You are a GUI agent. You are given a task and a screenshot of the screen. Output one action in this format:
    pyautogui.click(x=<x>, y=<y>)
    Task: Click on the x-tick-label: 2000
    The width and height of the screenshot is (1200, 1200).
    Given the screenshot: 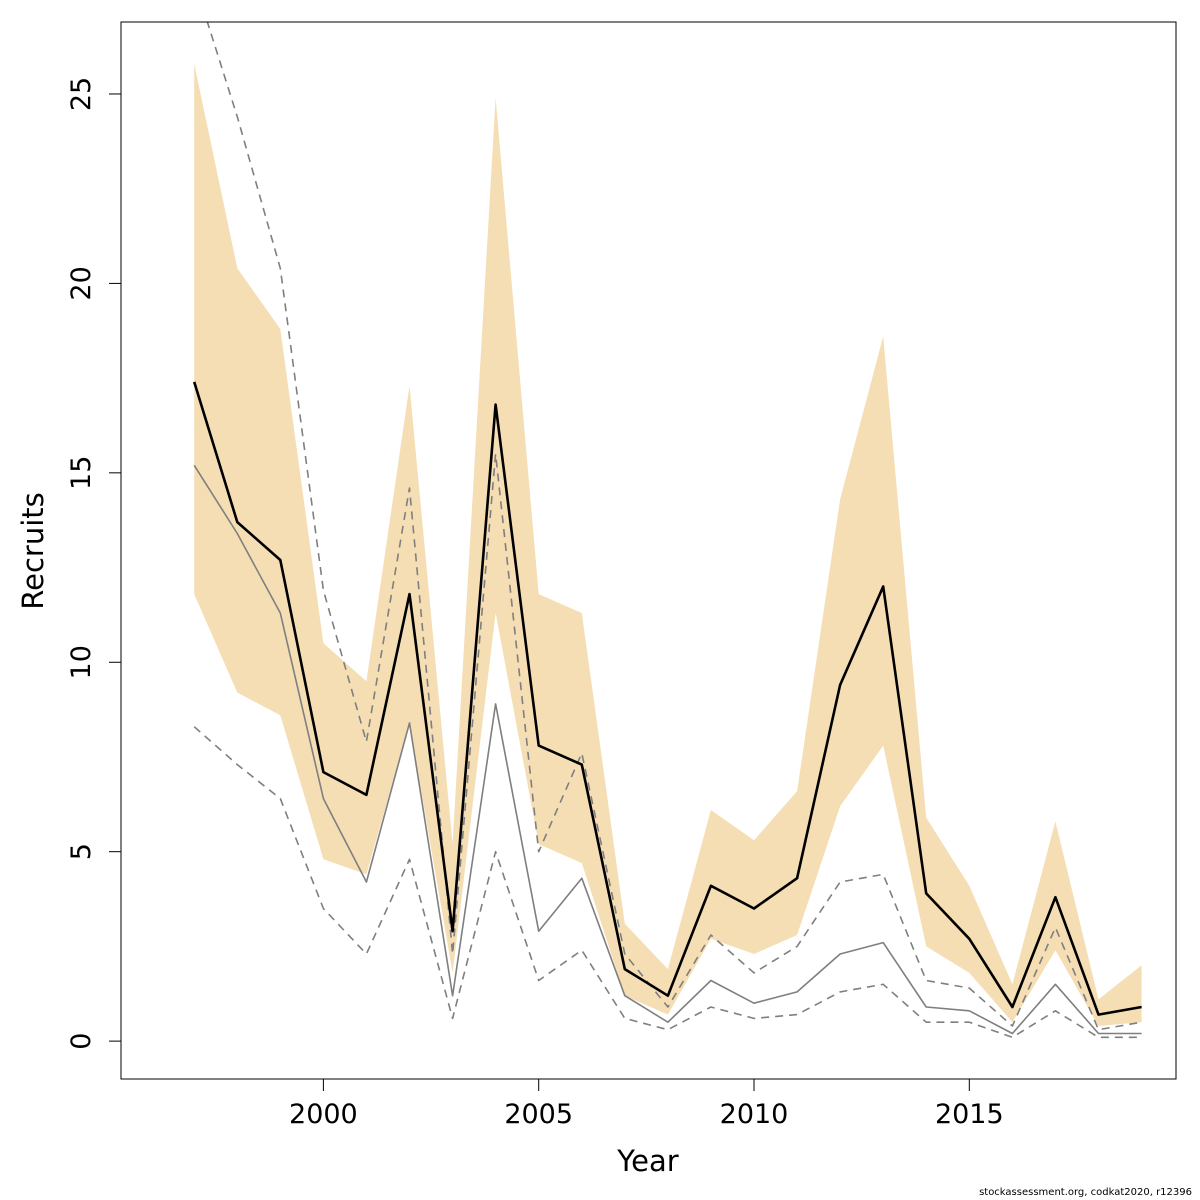 What is the action you would take?
    pyautogui.click(x=323, y=1114)
    